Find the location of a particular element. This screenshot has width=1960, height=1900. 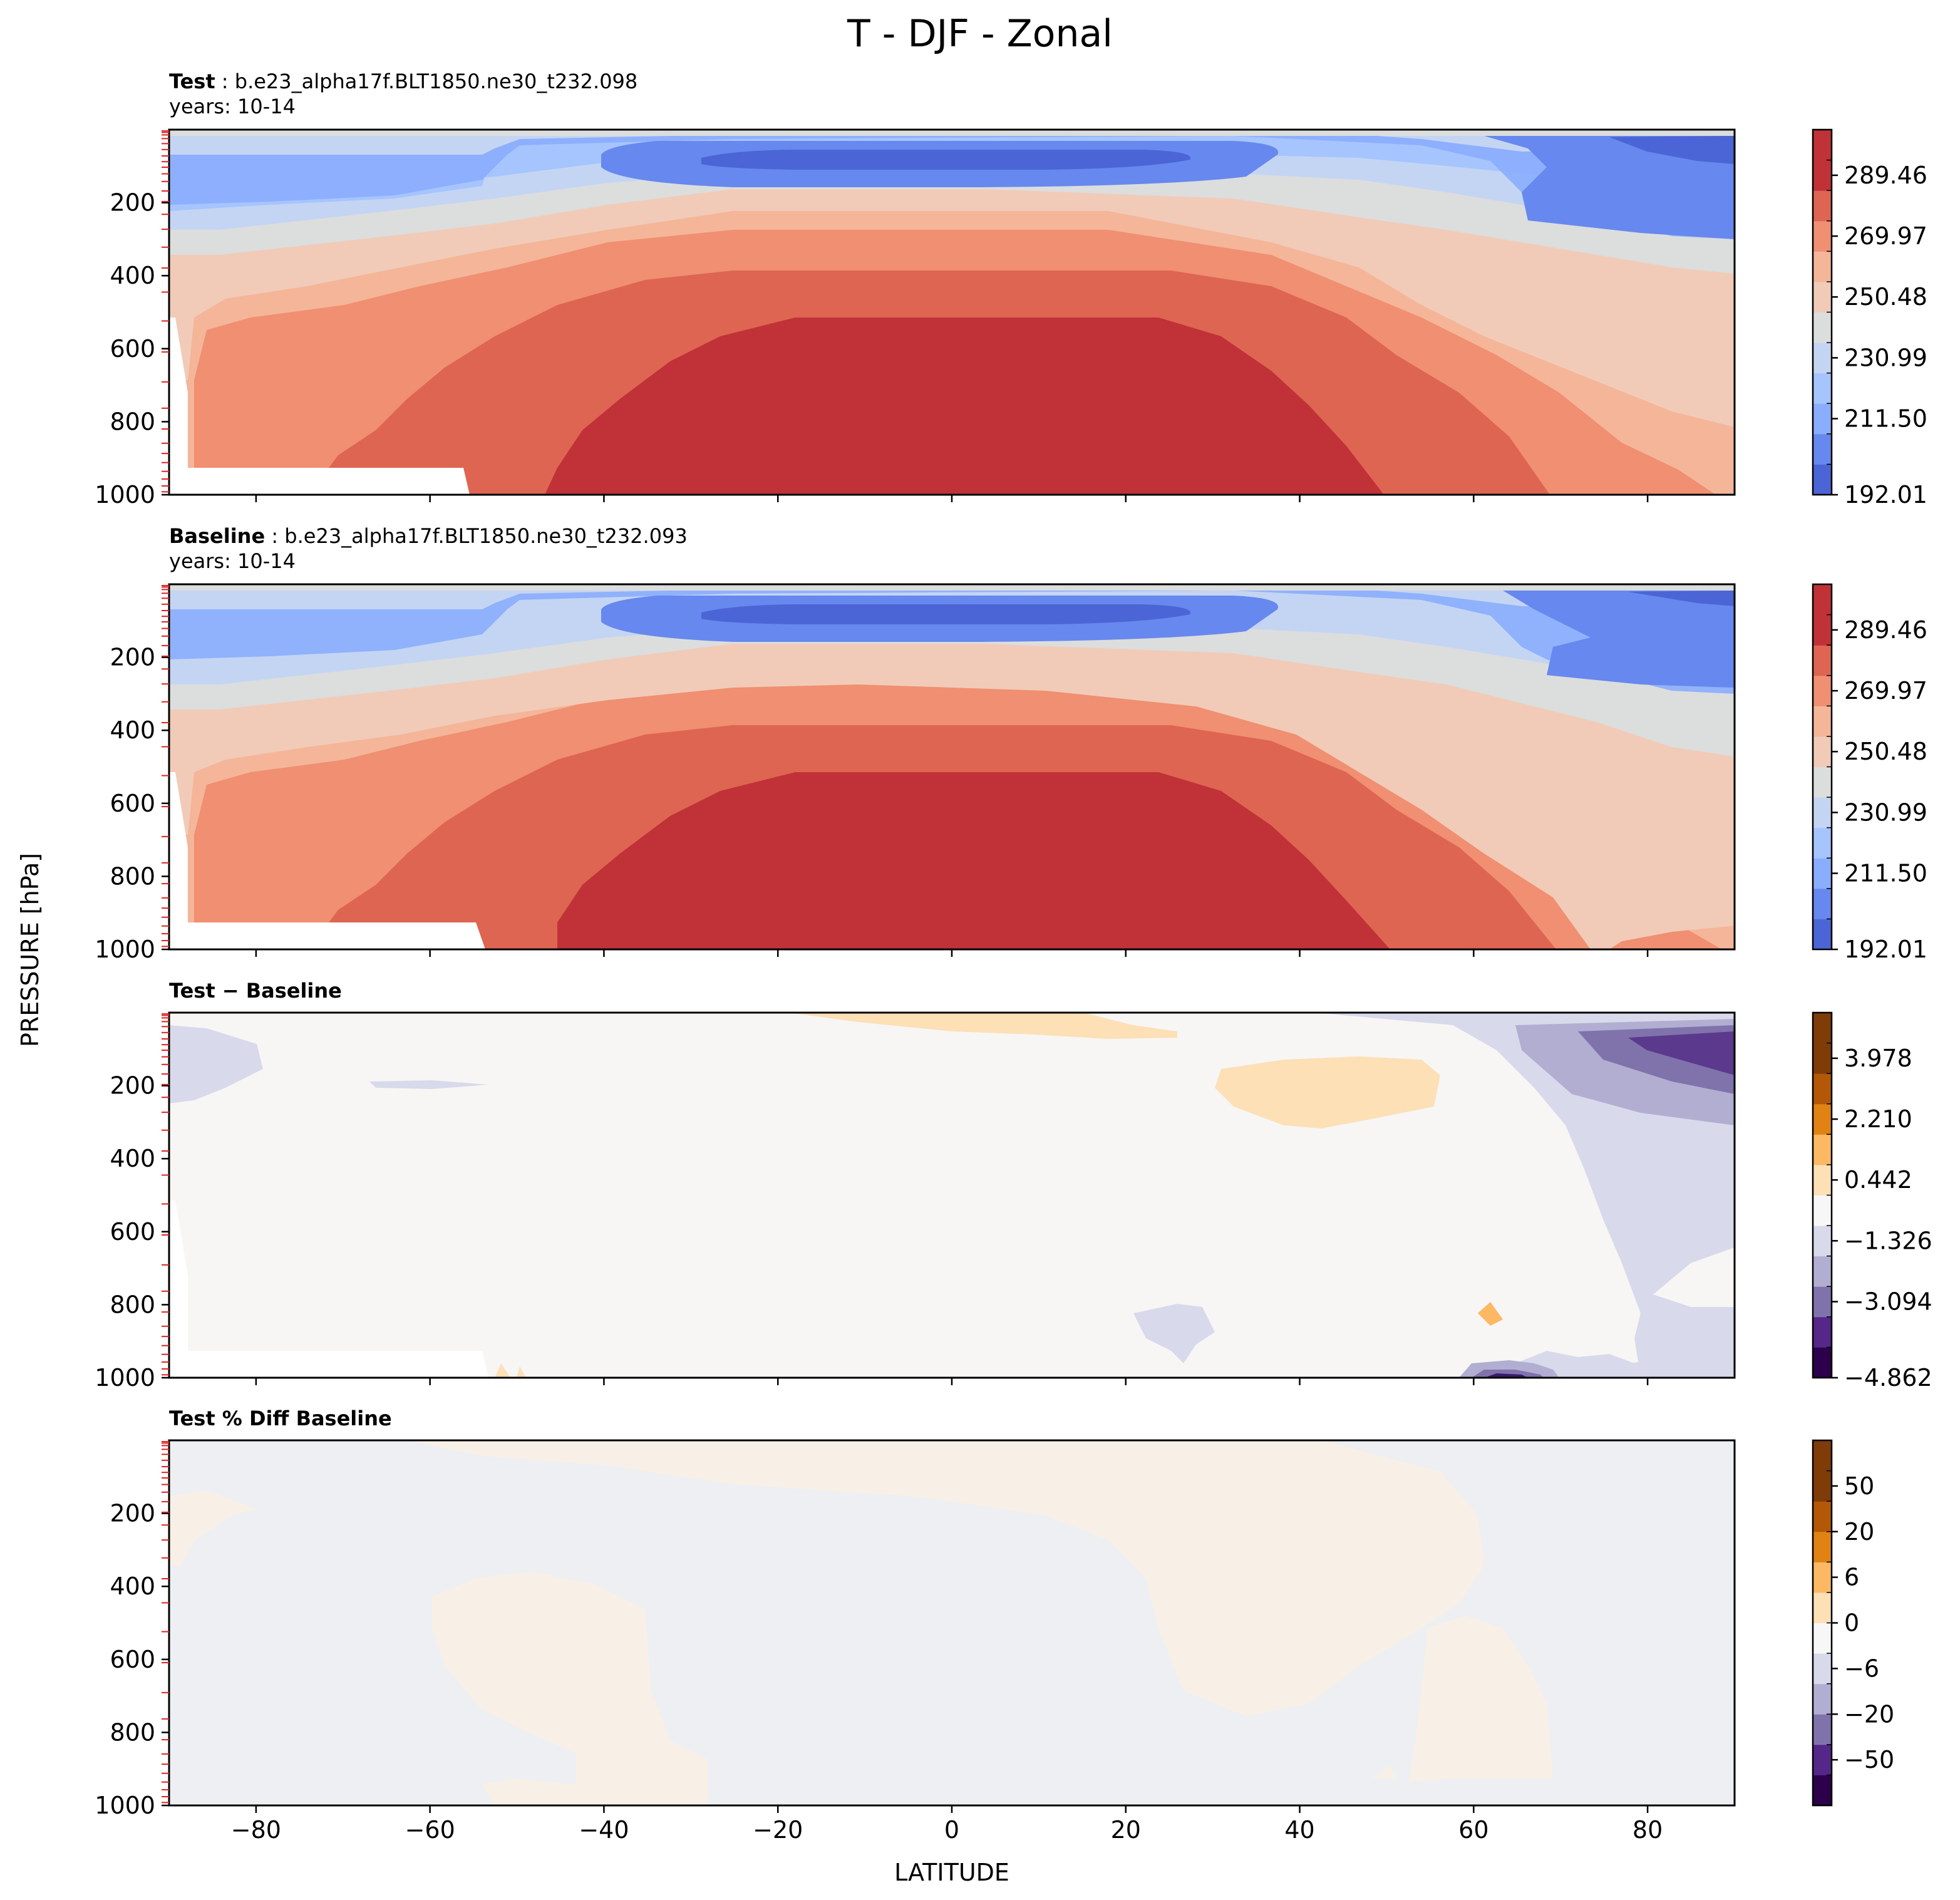

panel-3-title: Test − Baseline is located at coordinates (255, 990).